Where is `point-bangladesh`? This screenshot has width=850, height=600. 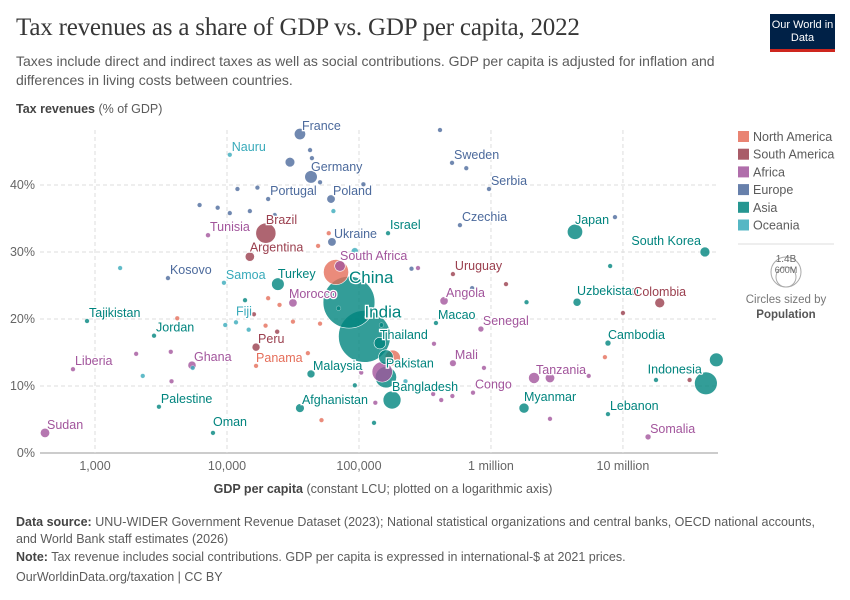 point-bangladesh is located at coordinates (392, 400).